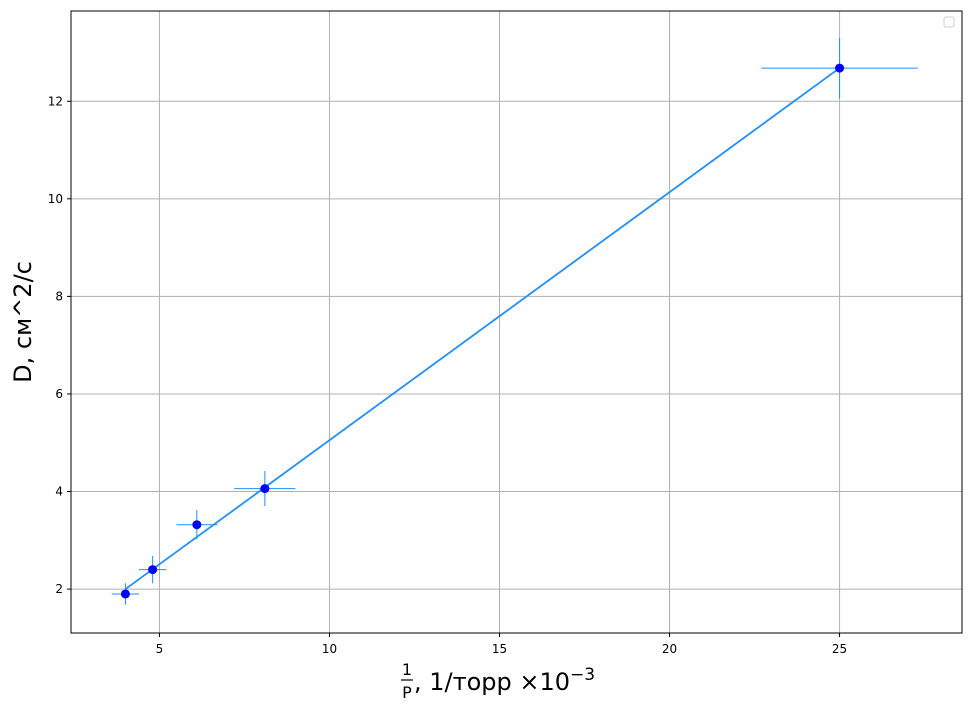 Image resolution: width=970 pixels, height=714 pixels. I want to click on x-label-frac-den: P, so click(407, 692).